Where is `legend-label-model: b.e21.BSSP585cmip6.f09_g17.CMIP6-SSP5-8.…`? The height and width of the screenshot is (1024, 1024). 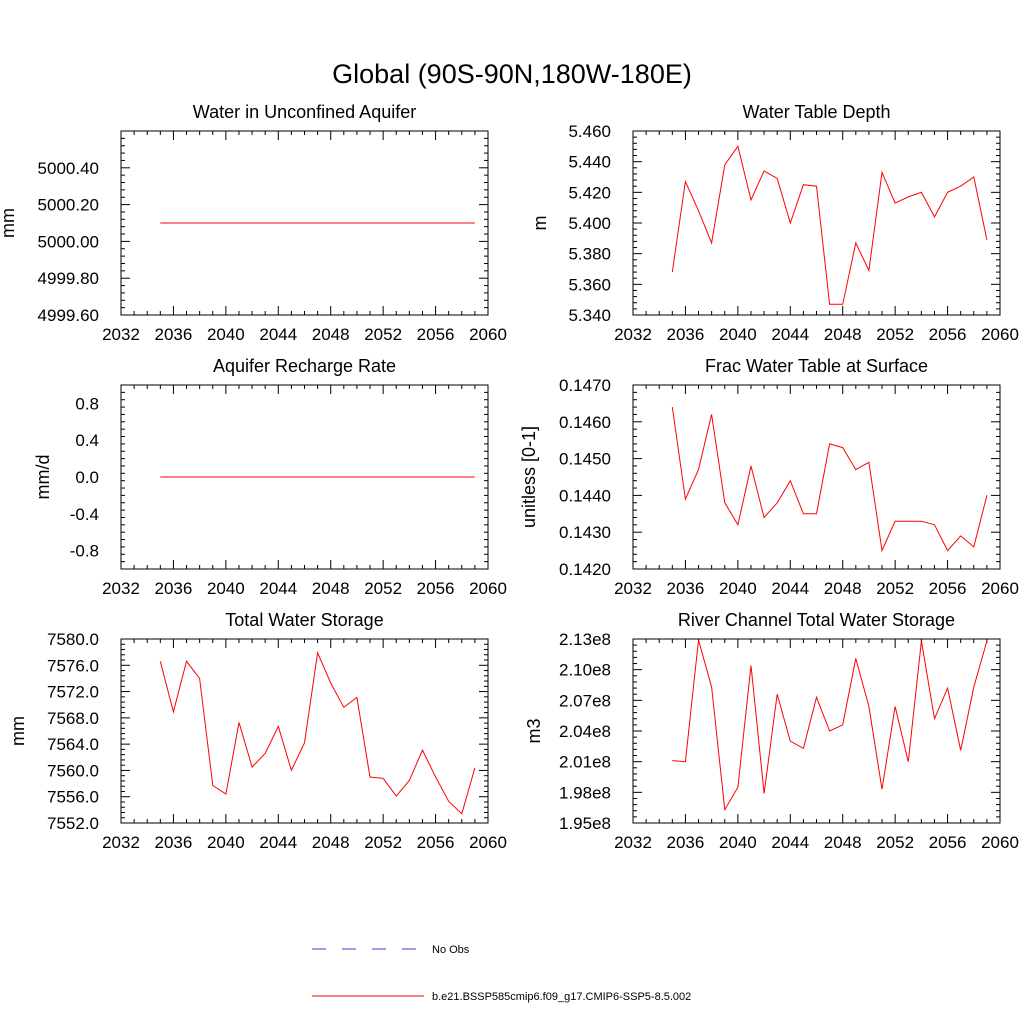 legend-label-model: b.e21.BSSP585cmip6.f09_g17.CMIP6-SSP5-8.… is located at coordinates (561, 997).